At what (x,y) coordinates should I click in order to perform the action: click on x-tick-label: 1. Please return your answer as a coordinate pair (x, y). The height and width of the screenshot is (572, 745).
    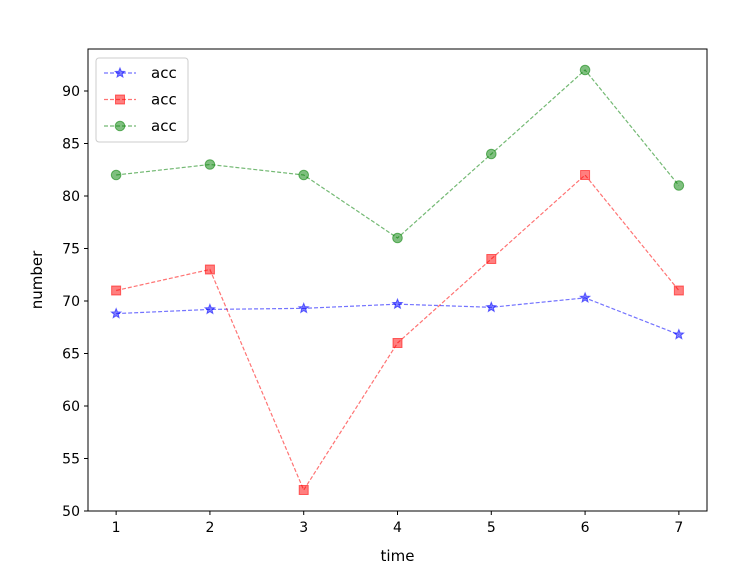
    Looking at the image, I should click on (116, 528).